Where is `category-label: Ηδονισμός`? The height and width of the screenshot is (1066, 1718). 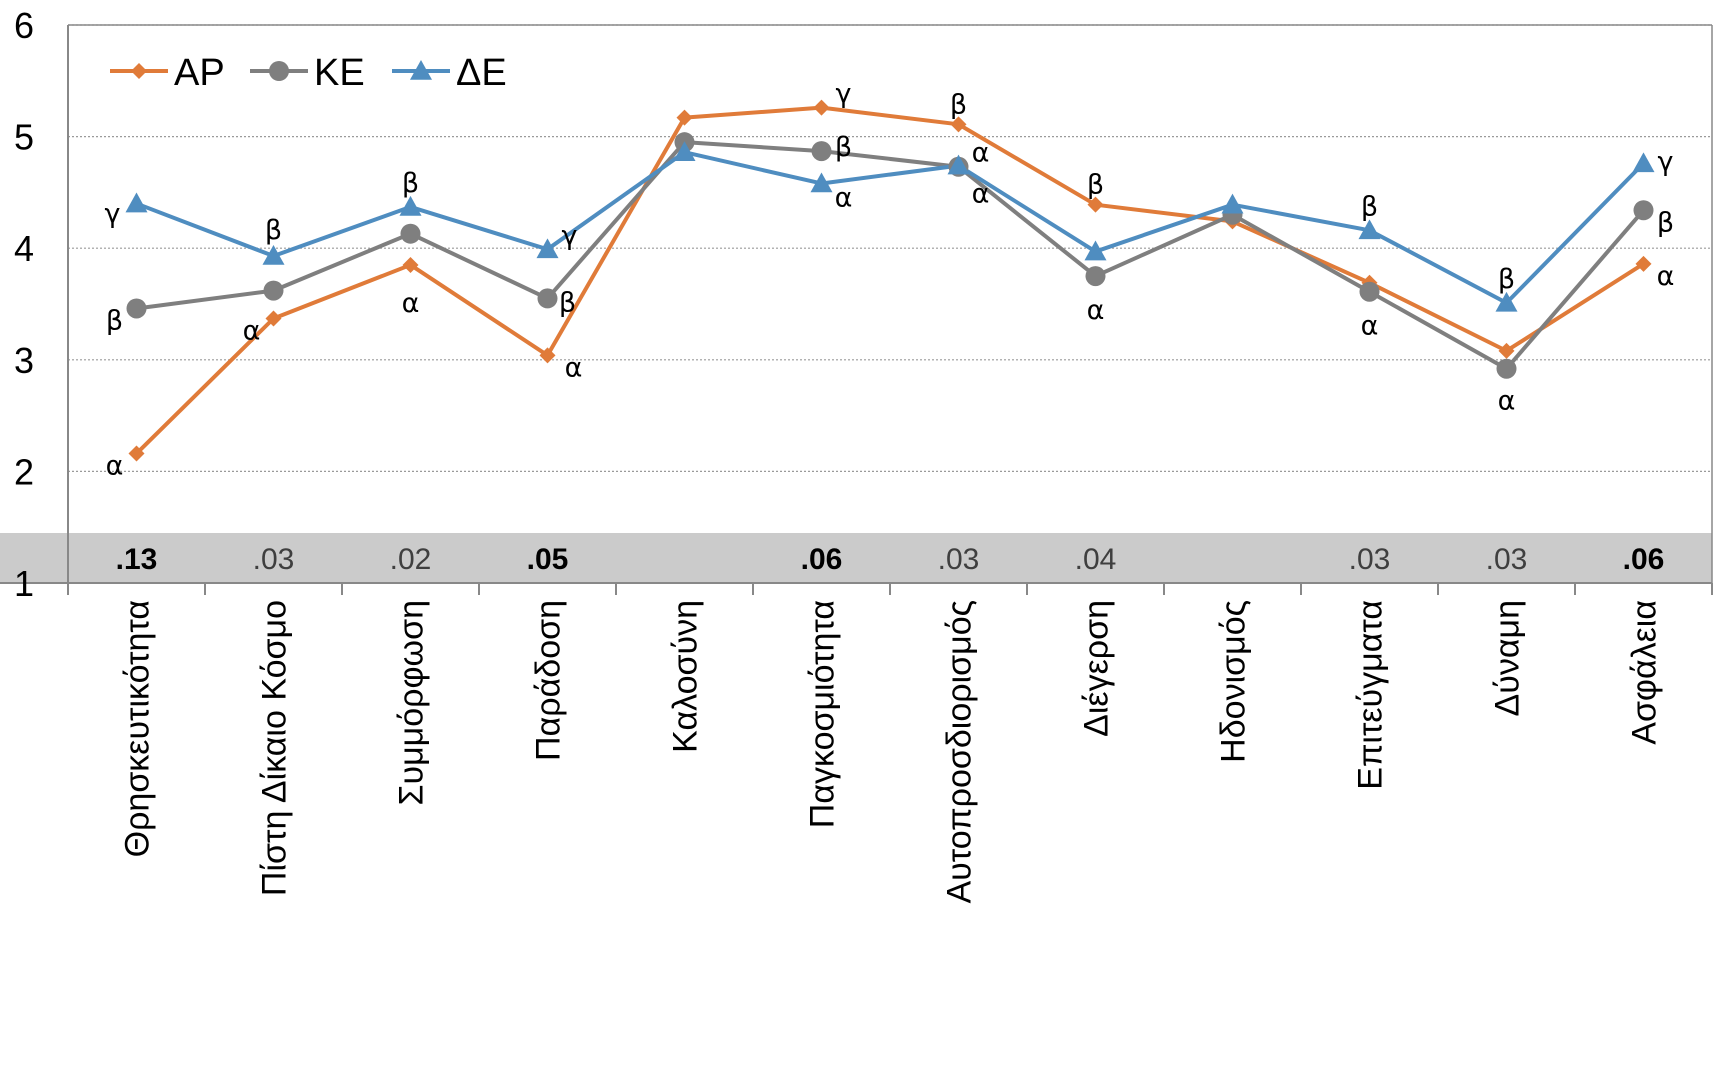
category-label: Ηδονισμός is located at coordinates (1234, 681).